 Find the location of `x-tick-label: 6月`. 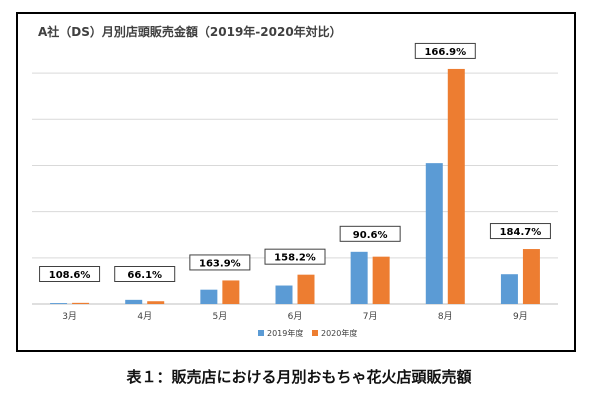

x-tick-label: 6月 is located at coordinates (295, 316).